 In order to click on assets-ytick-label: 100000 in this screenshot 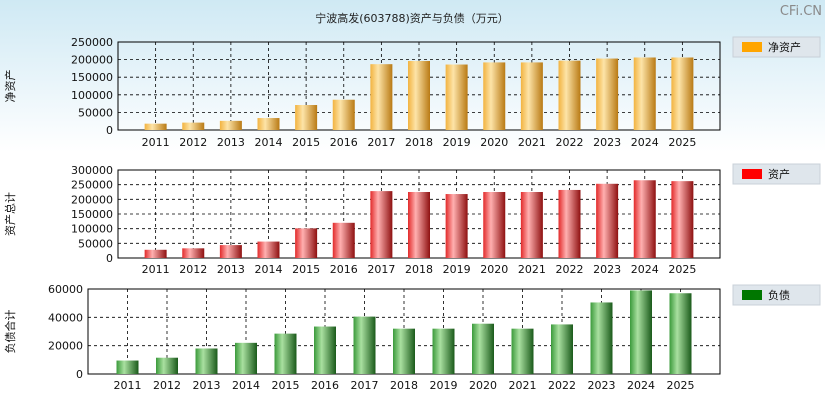, I will do `click(92, 229)`.